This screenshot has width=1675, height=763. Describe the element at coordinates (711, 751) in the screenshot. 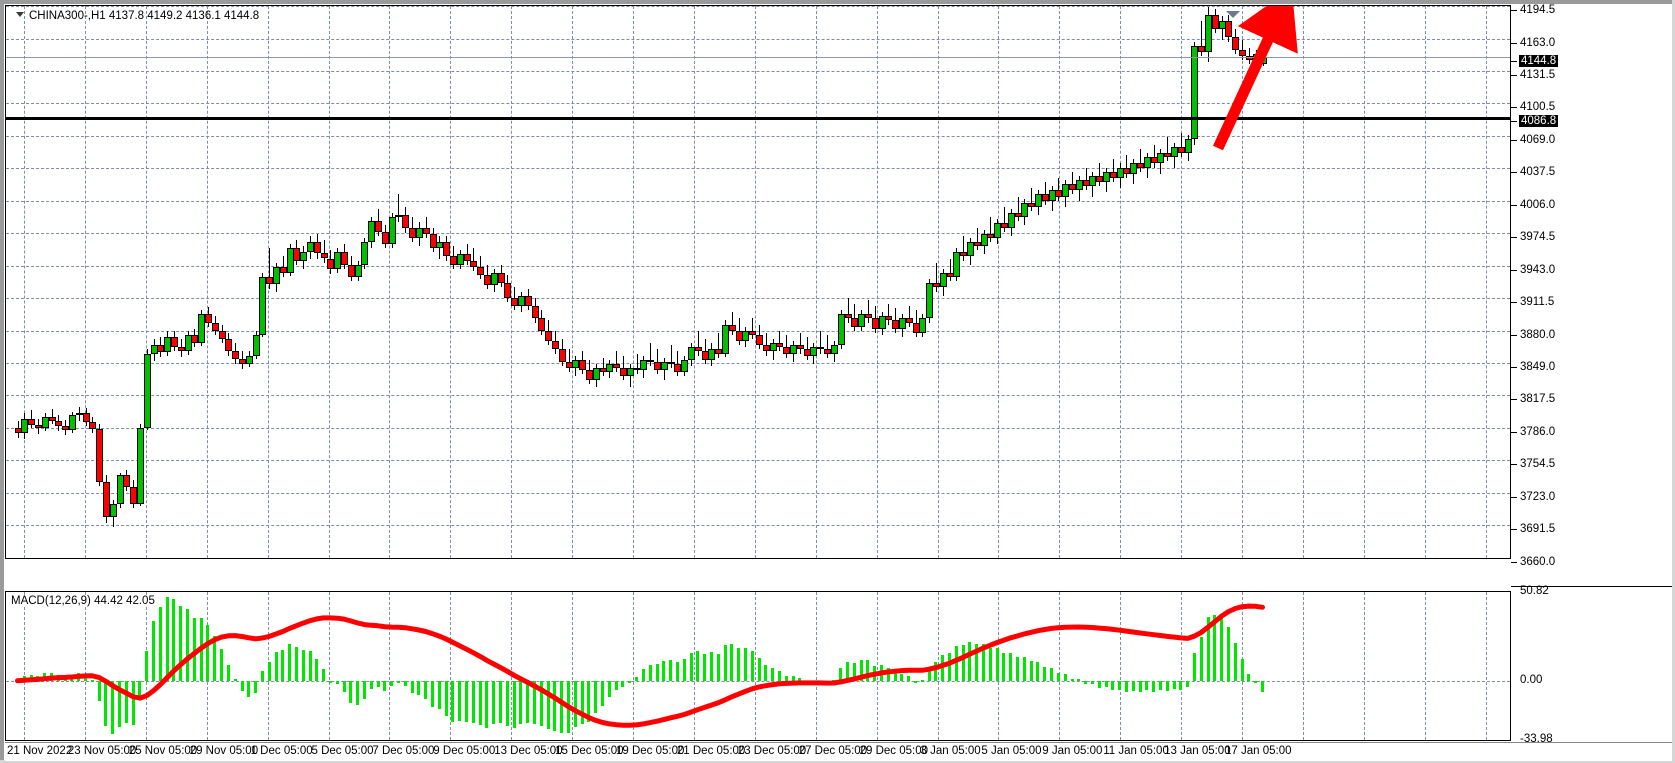

I see `time-axis-label: 21 Dec 05:00` at that location.